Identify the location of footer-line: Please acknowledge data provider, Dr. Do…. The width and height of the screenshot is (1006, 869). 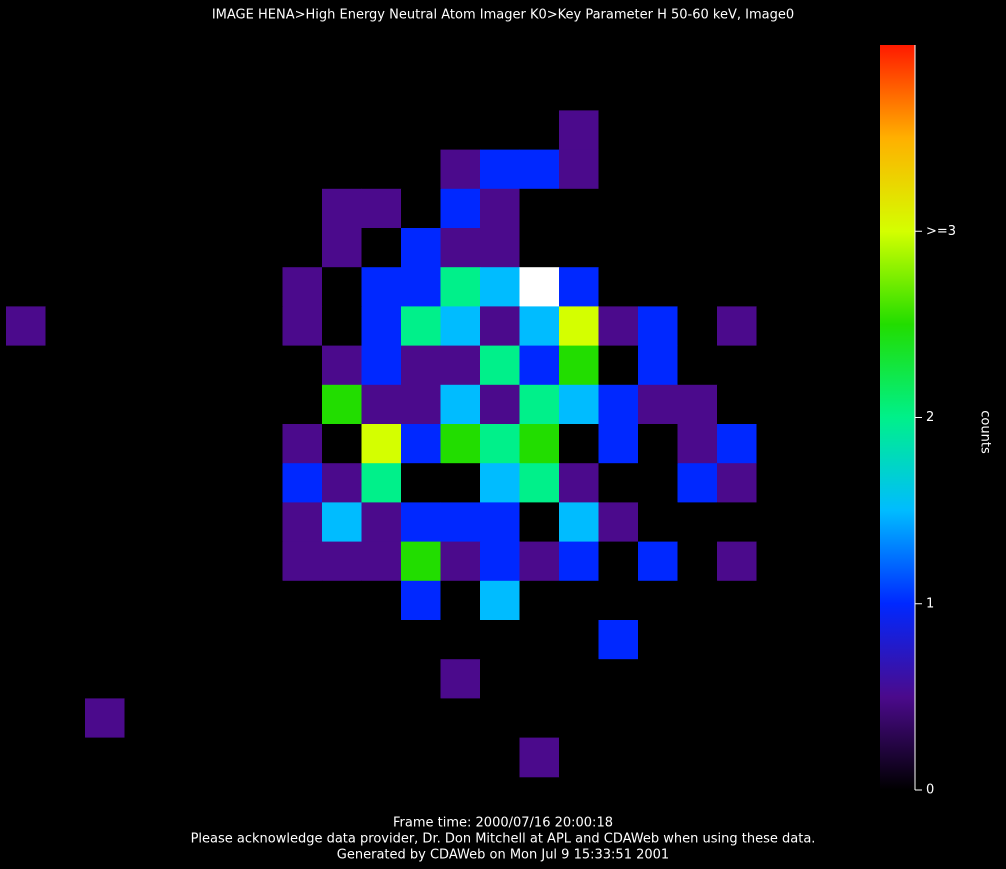
(503, 839).